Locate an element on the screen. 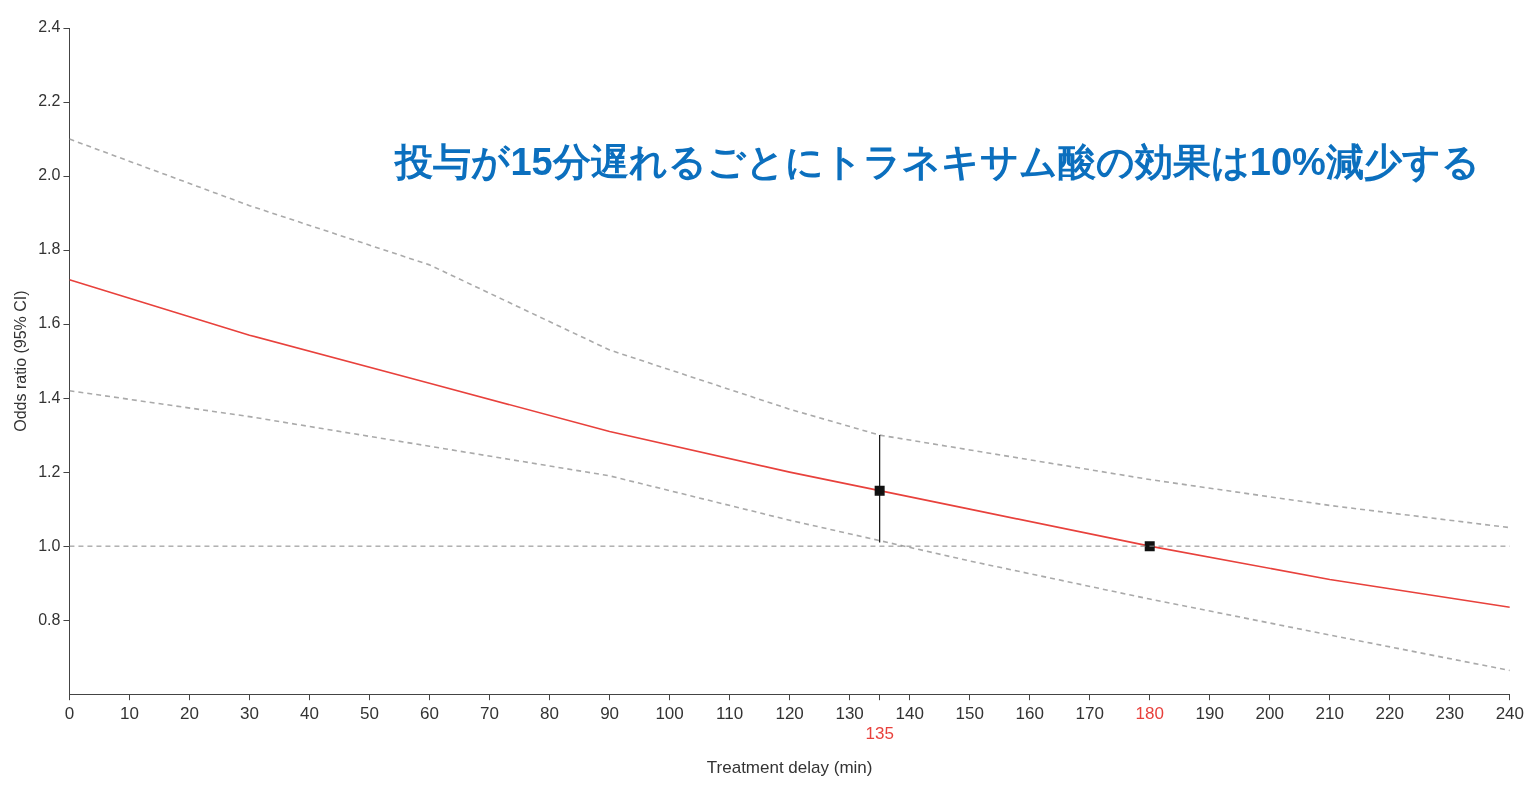 This screenshot has height=790, width=1537. y-tick-label: 0.8 is located at coordinates (49, 619).